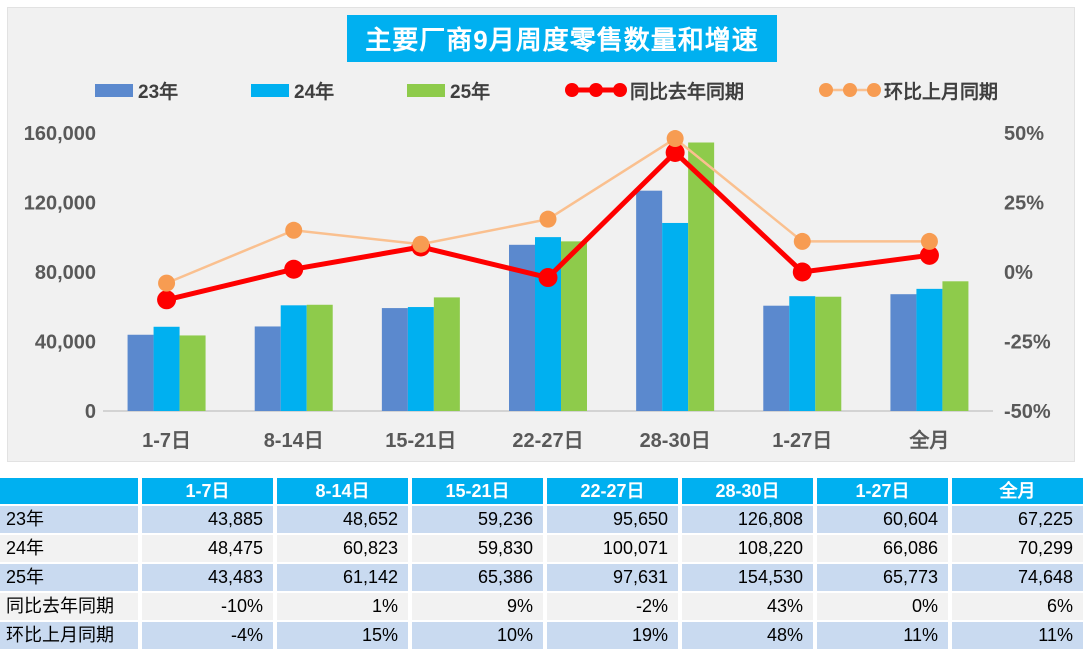  What do you see at coordinates (802, 241) in the screenshot?
I see `marker-环比上月同期-1-27日` at bounding box center [802, 241].